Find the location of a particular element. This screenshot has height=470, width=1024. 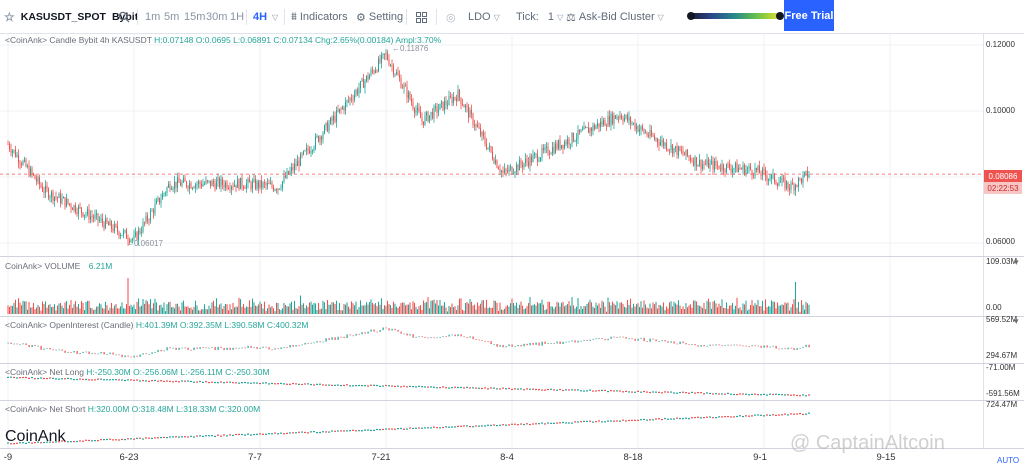

slider-handle-left is located at coordinates (691, 16).